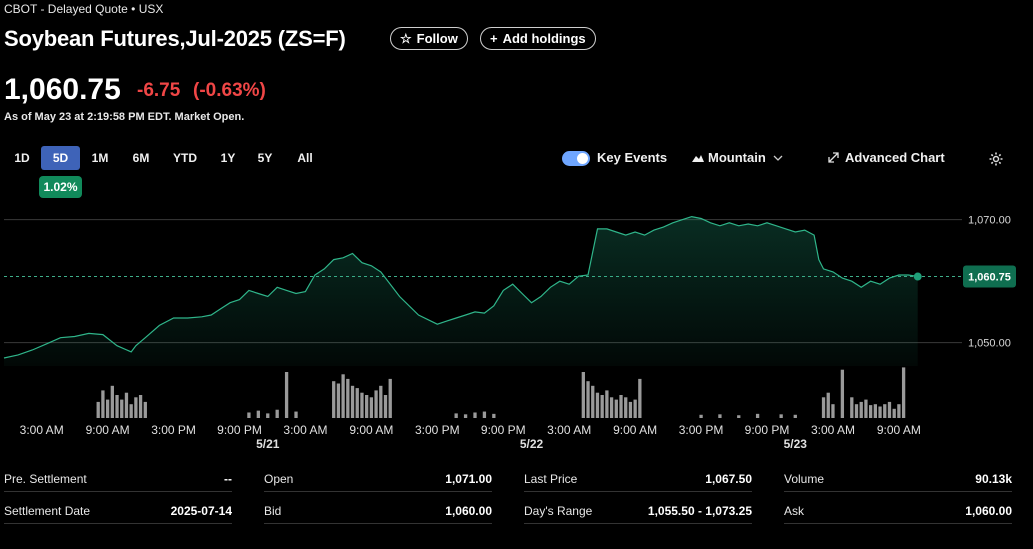 This screenshot has height=549, width=1033. What do you see at coordinates (141, 158) in the screenshot?
I see `range-tab-6m: 6M` at bounding box center [141, 158].